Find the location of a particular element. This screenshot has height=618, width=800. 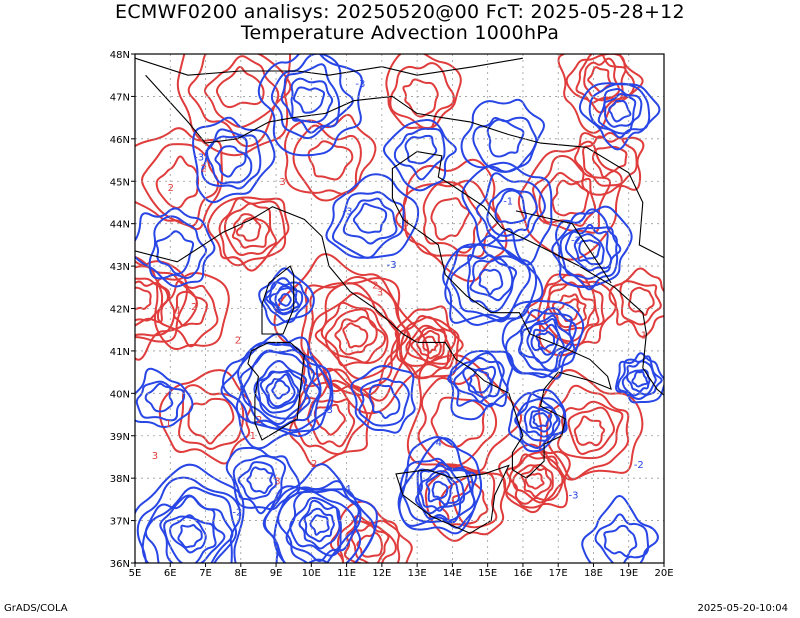

sicily-coastline is located at coordinates (452, 499).